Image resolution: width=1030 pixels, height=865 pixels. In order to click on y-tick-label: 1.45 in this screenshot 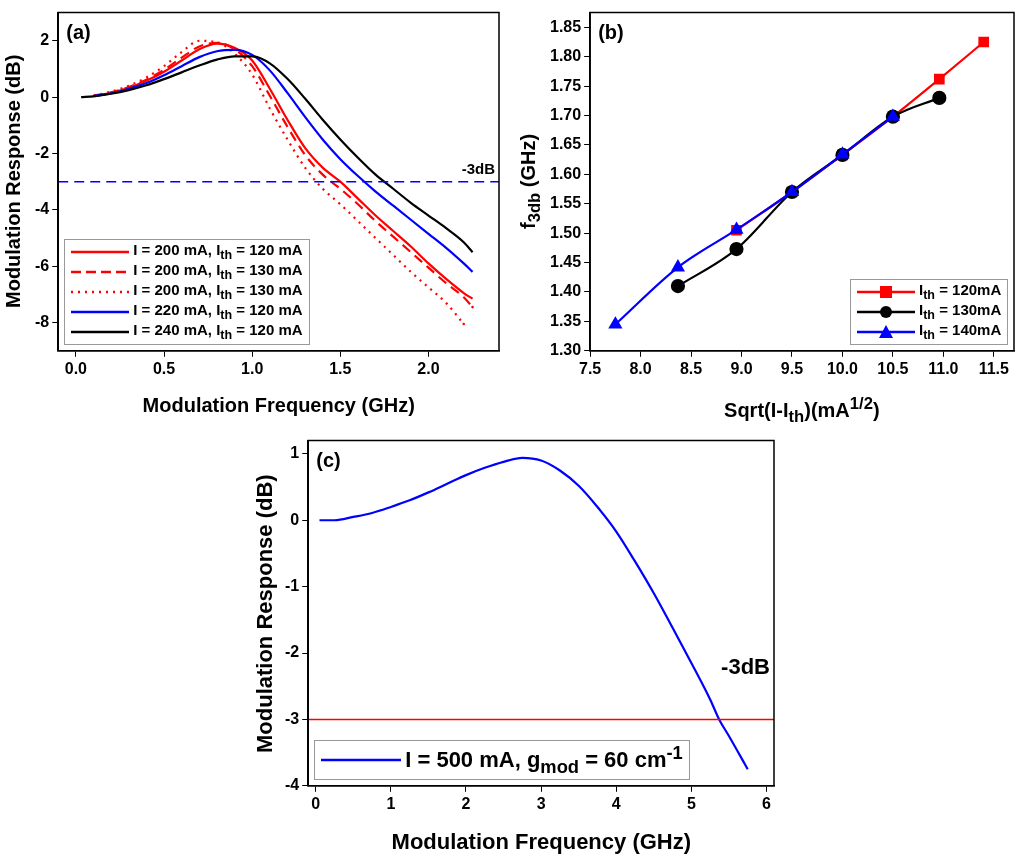, I will do `click(566, 261)`.